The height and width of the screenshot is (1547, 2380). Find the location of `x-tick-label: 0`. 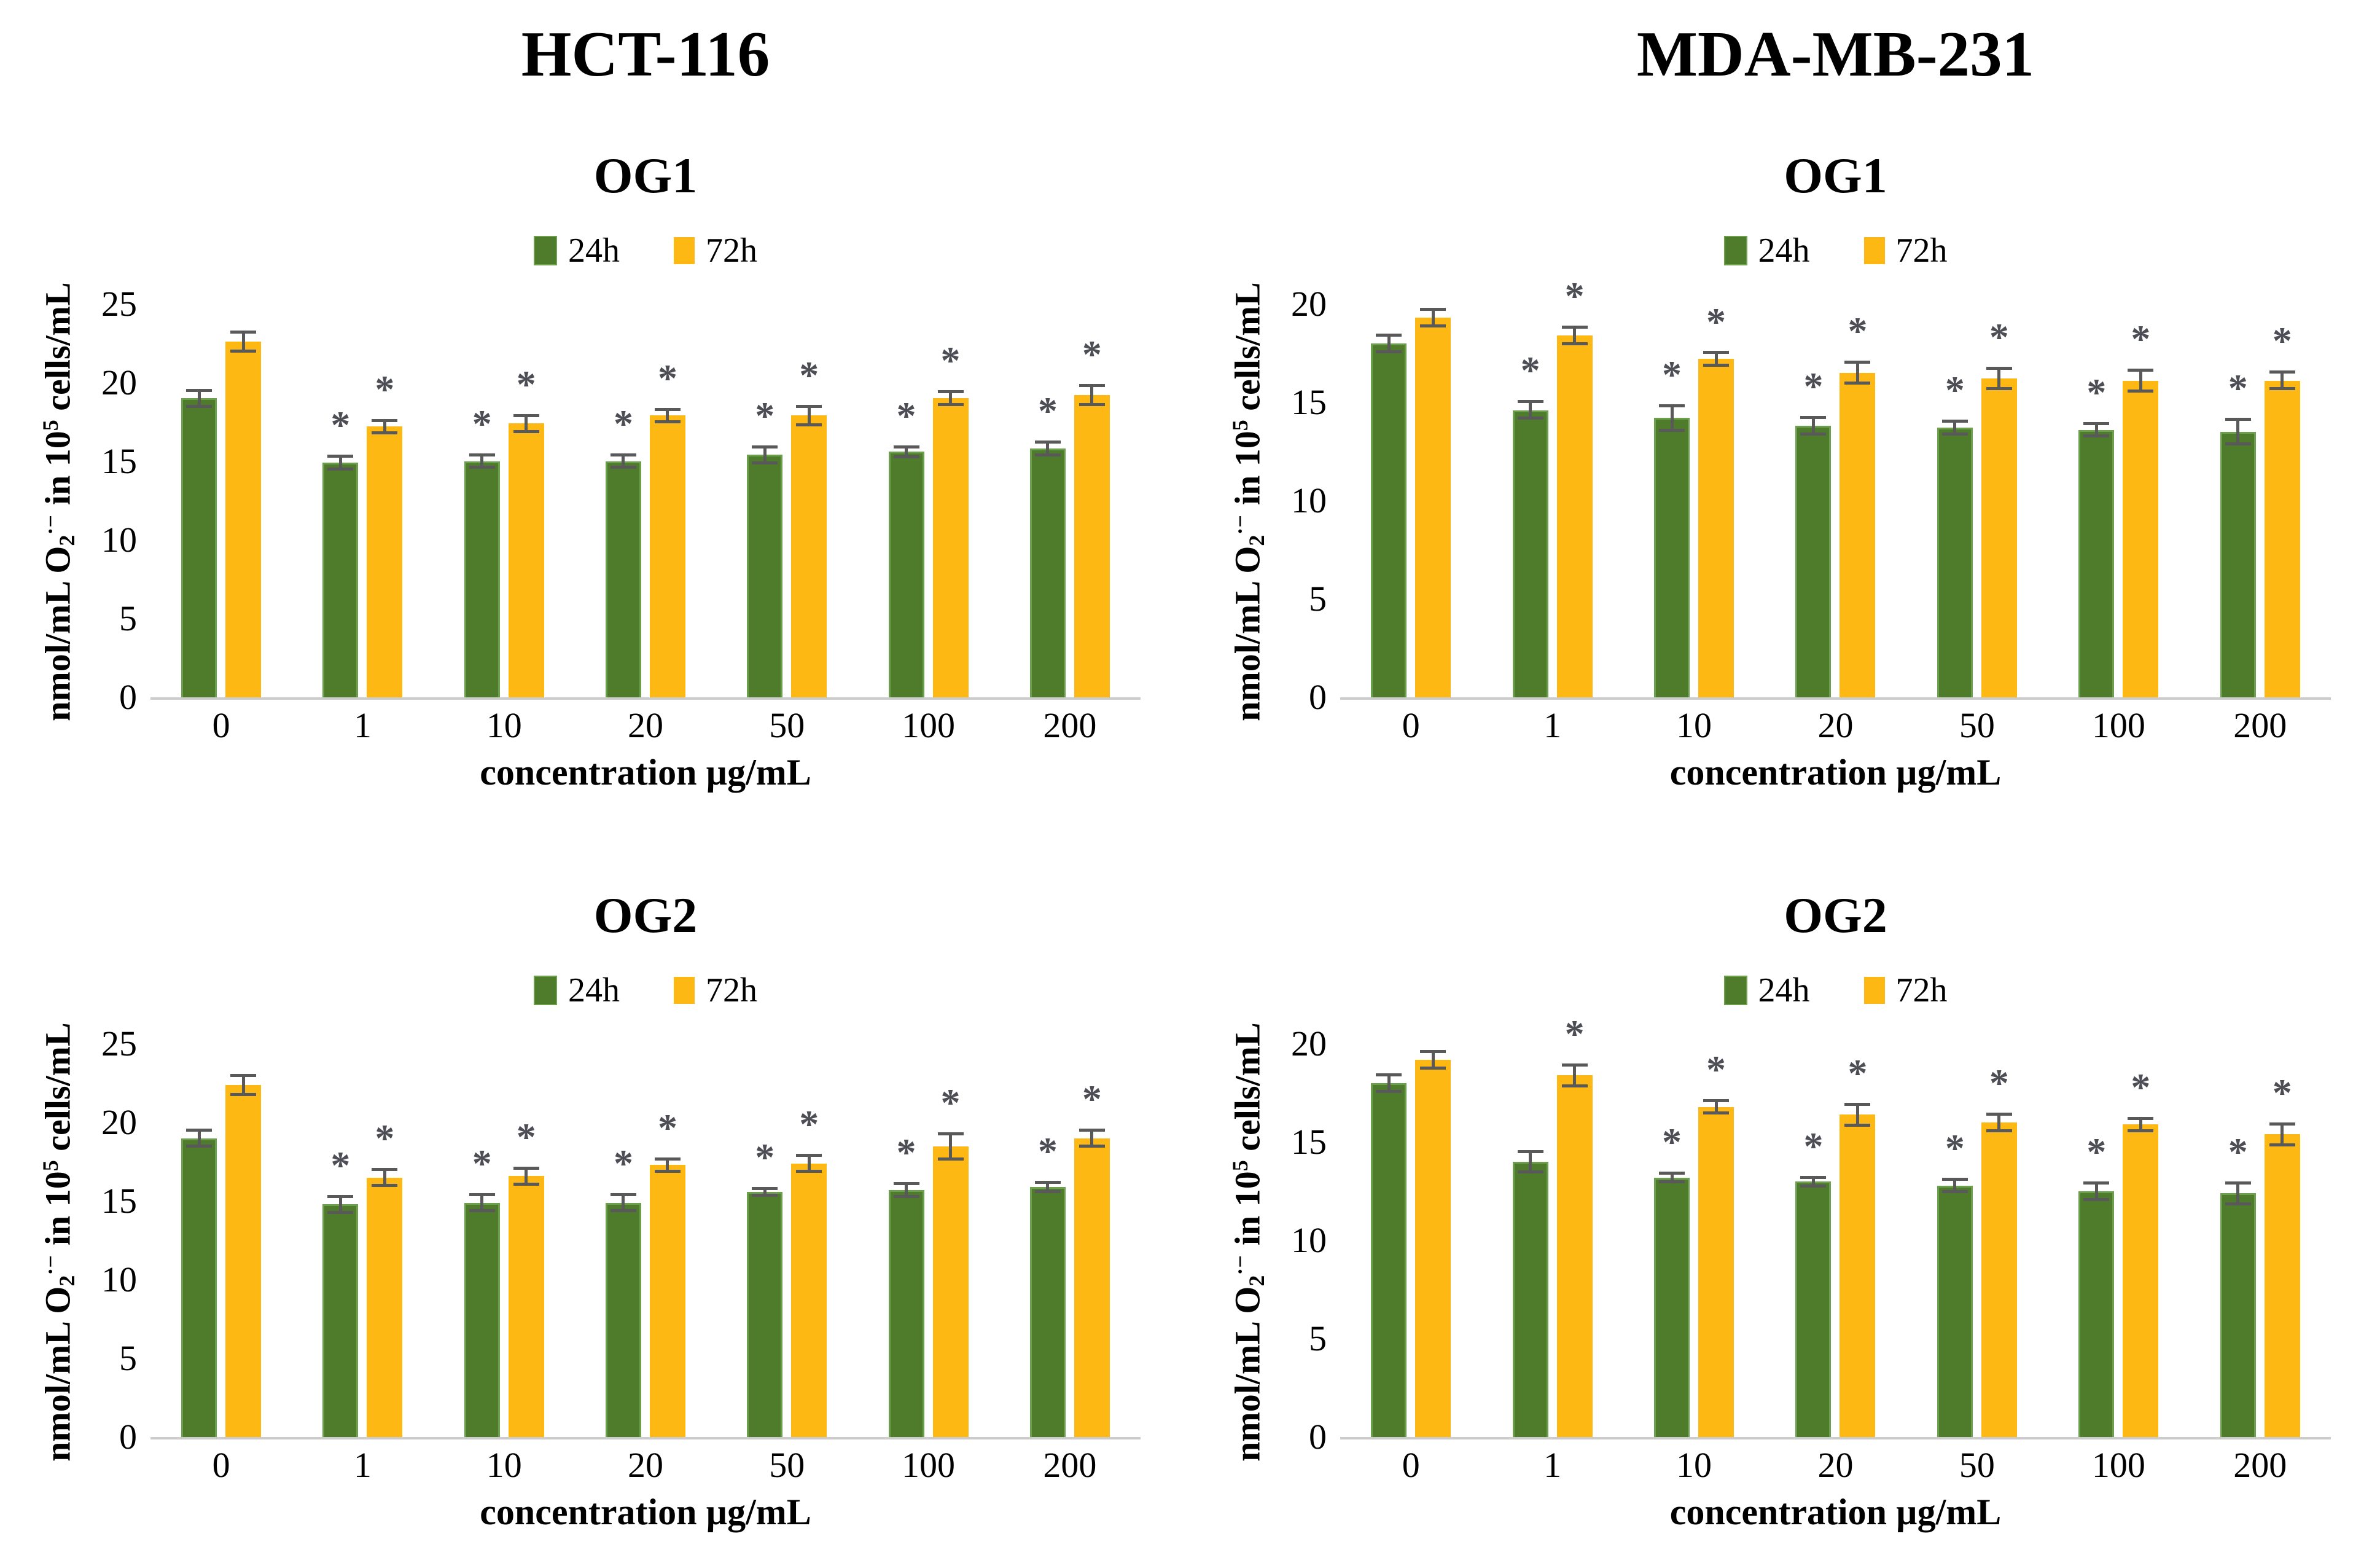

x-tick-label: 0 is located at coordinates (1411, 1465).